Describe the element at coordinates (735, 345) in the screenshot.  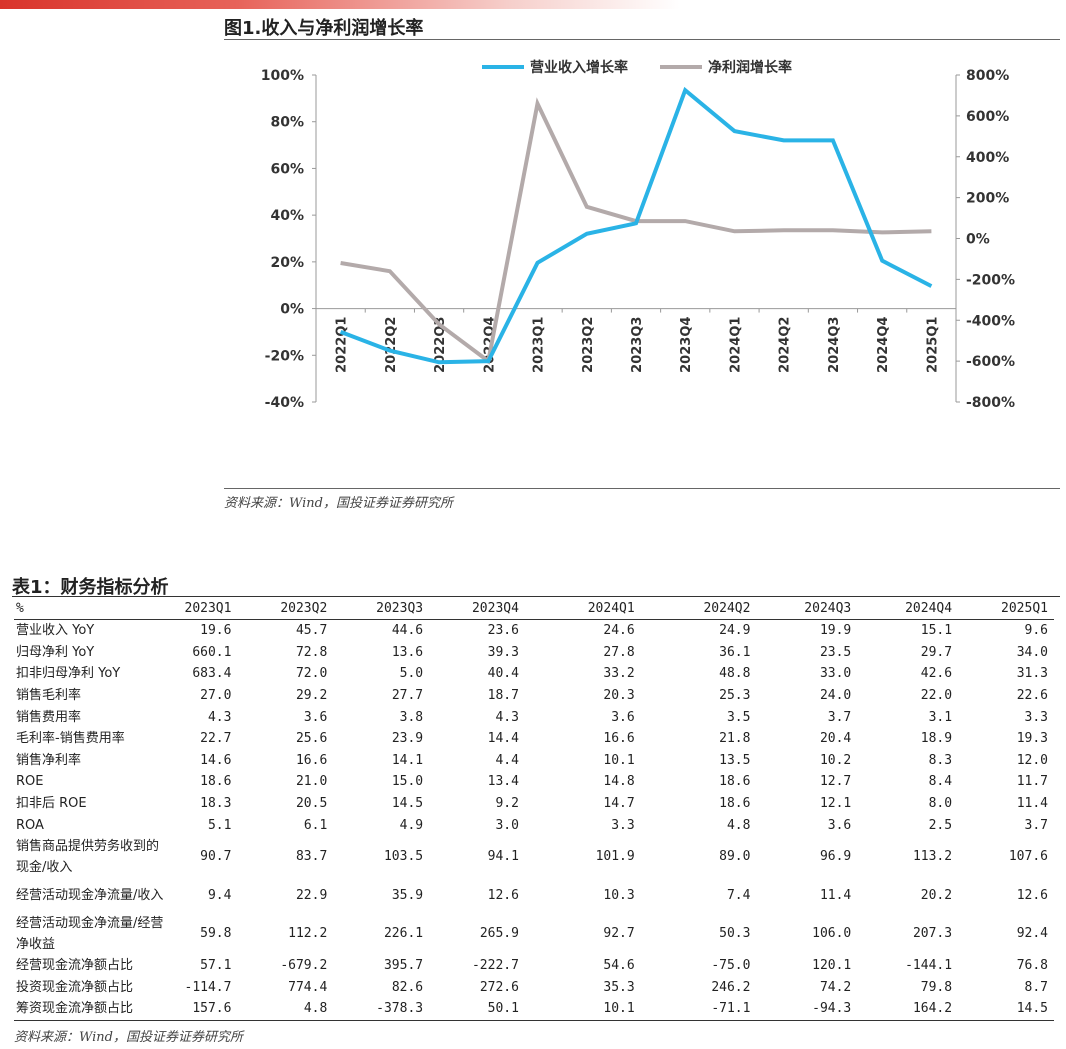
I see `x-axis-category-label: 2024Q1` at that location.